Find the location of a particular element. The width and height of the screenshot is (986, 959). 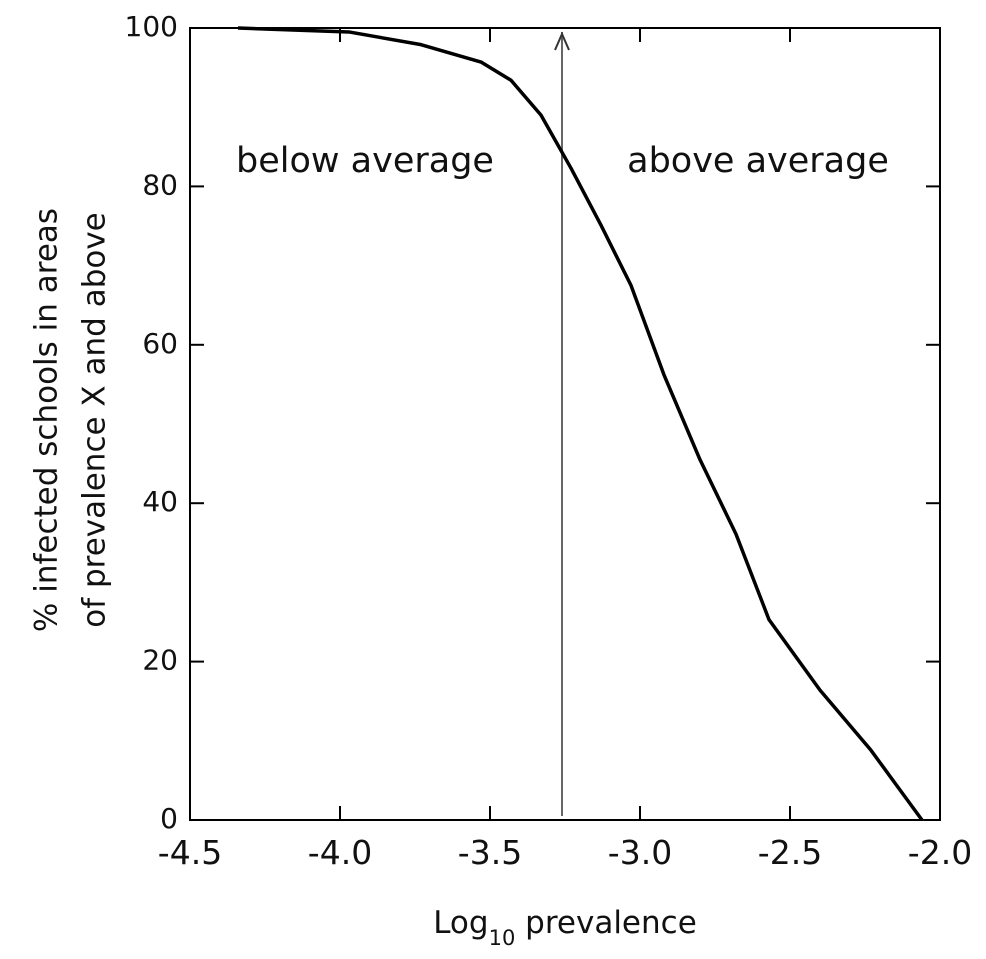

x-tick-label: -2.5 is located at coordinates (790, 852).